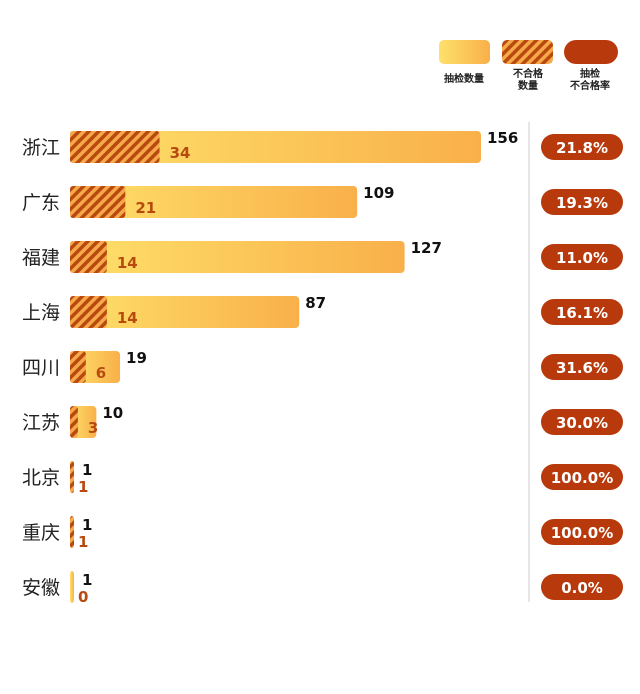  Describe the element at coordinates (41, 368) in the screenshot. I see `category-label: 四川` at that location.